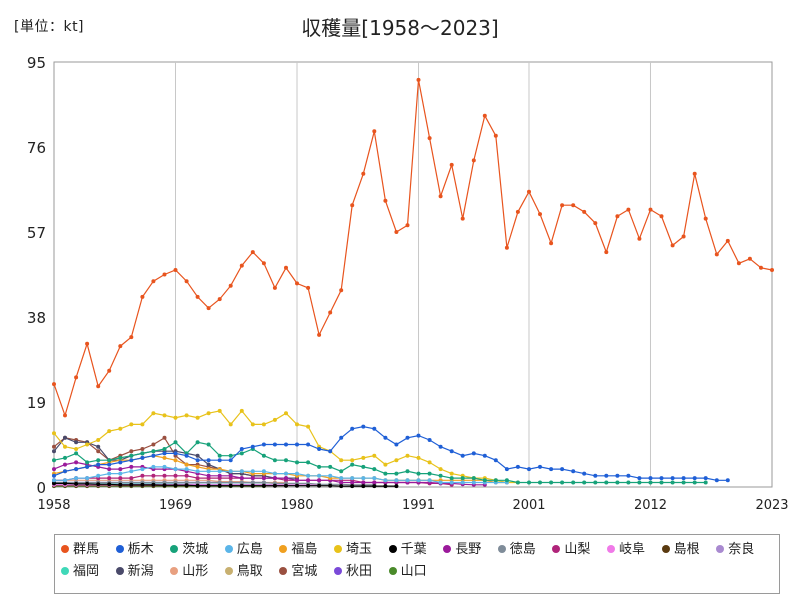 The image size is (800, 600). Describe the element at coordinates (86, 571) in the screenshot. I see `legend-label: 福岡` at that location.